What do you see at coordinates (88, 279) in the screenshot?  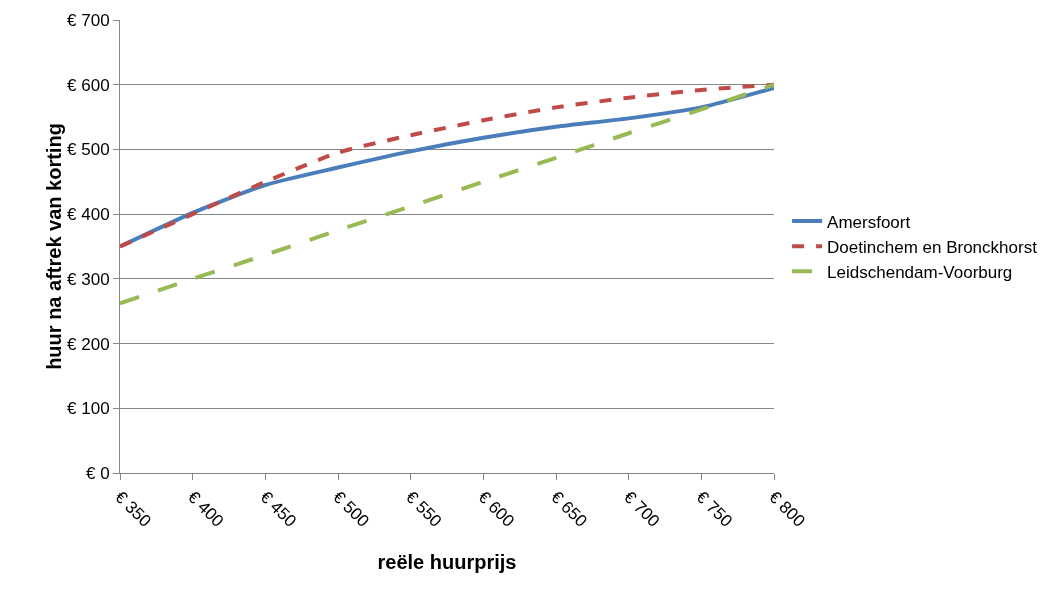 I see `y-tick-label: € 300` at bounding box center [88, 279].